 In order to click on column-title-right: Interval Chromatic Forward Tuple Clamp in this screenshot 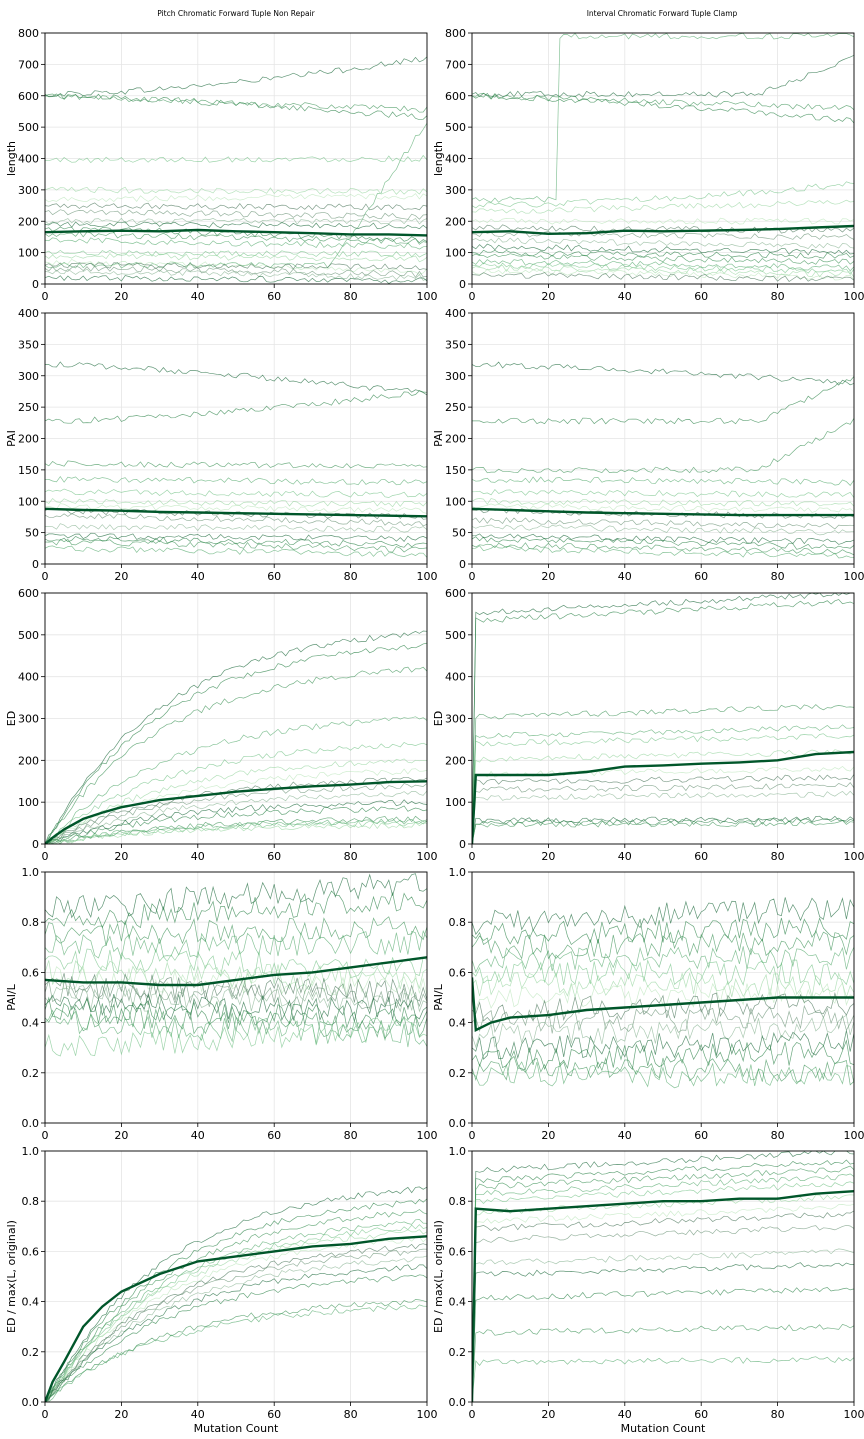, I will do `click(662, 13)`.